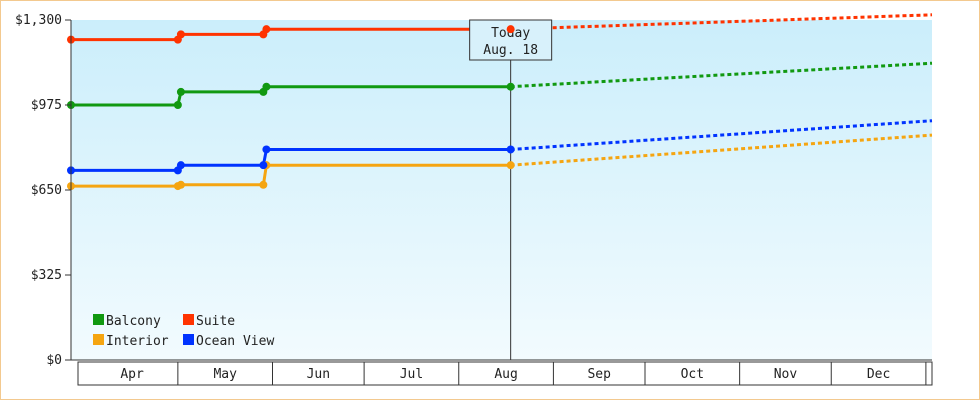 Image resolution: width=980 pixels, height=400 pixels. Describe the element at coordinates (98, 319) in the screenshot. I see `legend-swatch-balcony` at that location.